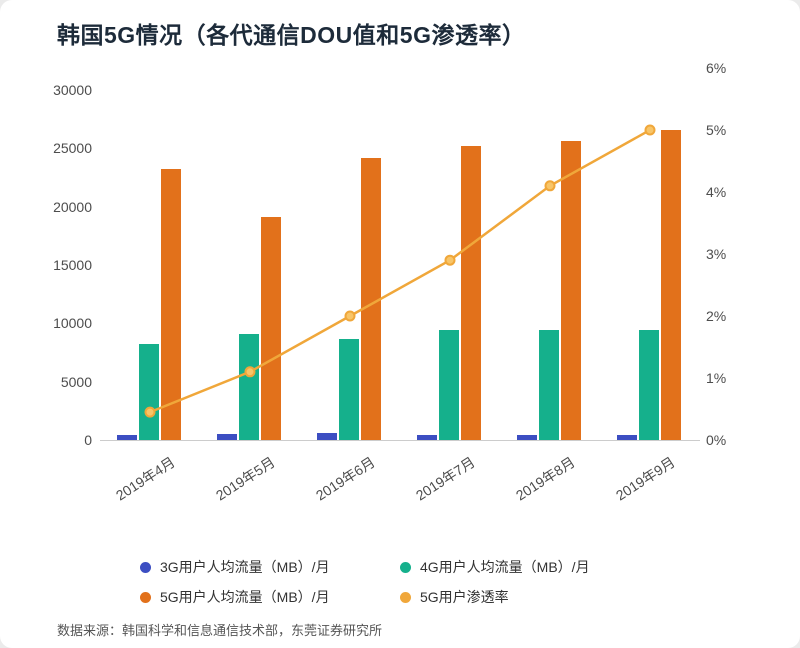 The height and width of the screenshot is (648, 800). I want to click on legend-label: 5G用户人均流量（MB）/月, so click(245, 597).